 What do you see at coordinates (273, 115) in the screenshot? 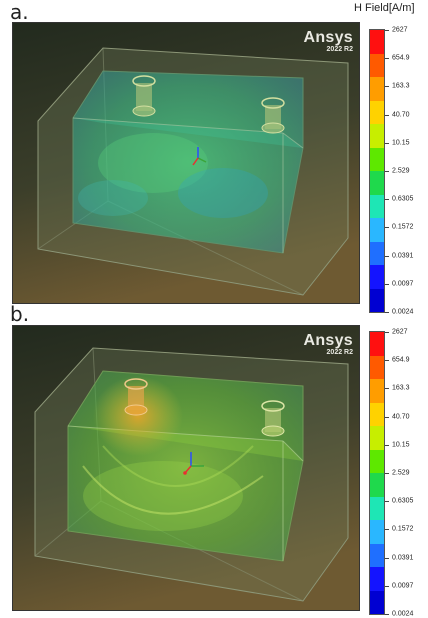
I see `bushing-right-a` at bounding box center [273, 115].